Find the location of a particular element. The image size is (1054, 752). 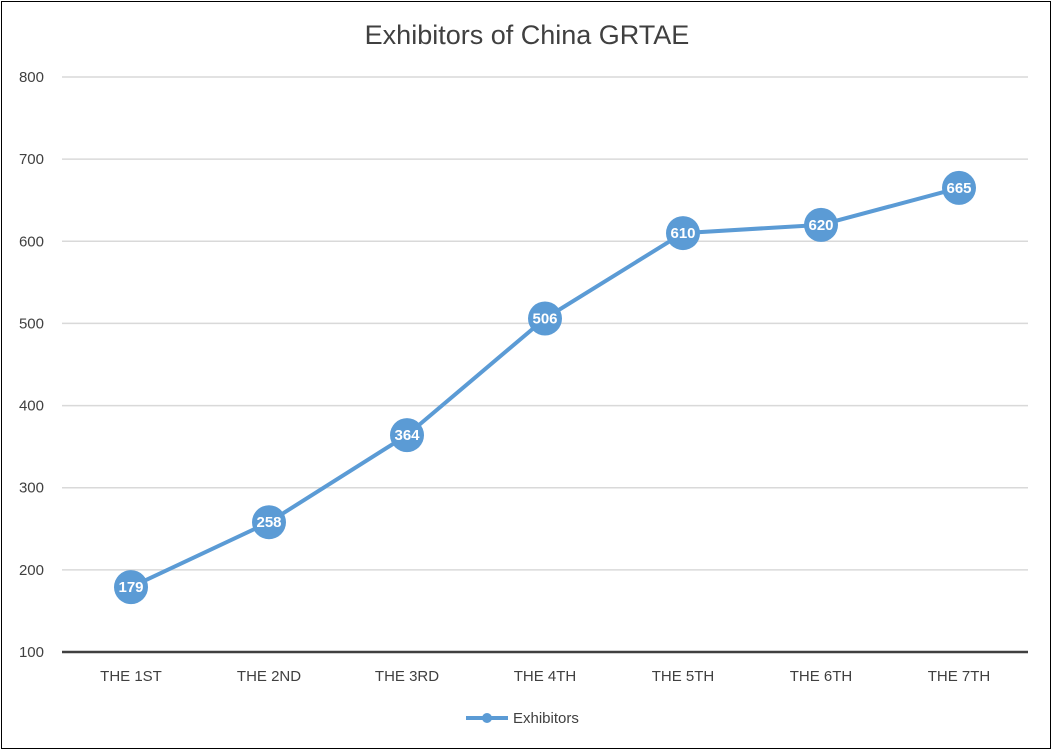

y-axis-ticks: 100 200 300 400 500 600 700 800 is located at coordinates (31, 365).